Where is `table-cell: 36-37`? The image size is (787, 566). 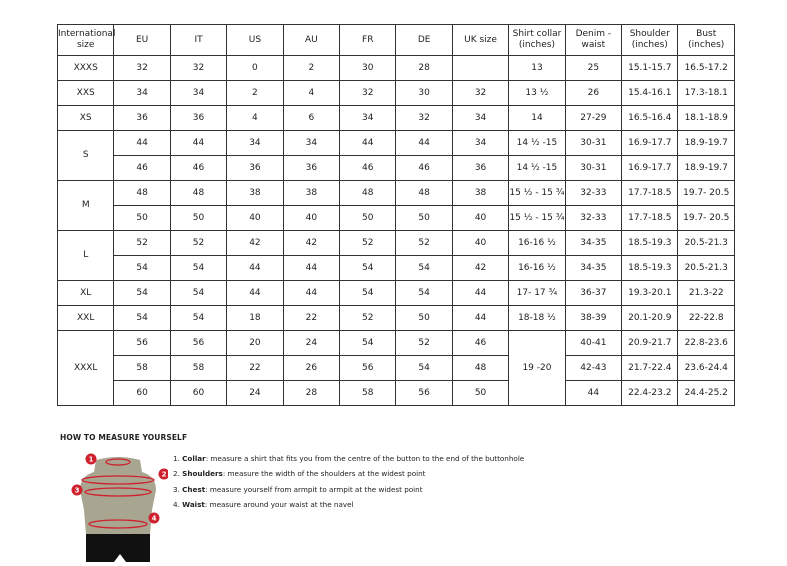 table-cell: 36-37 is located at coordinates (593, 293).